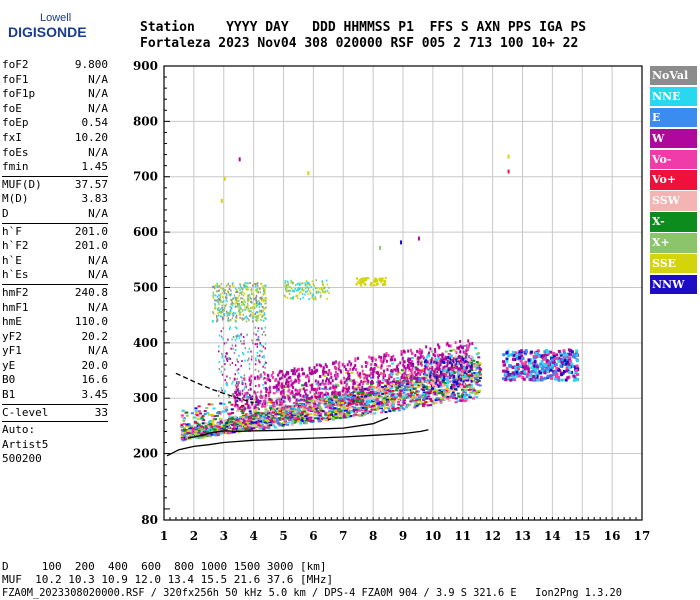  Describe the element at coordinates (673, 243) in the screenshot. I see `legend-item-x-: X+` at that location.